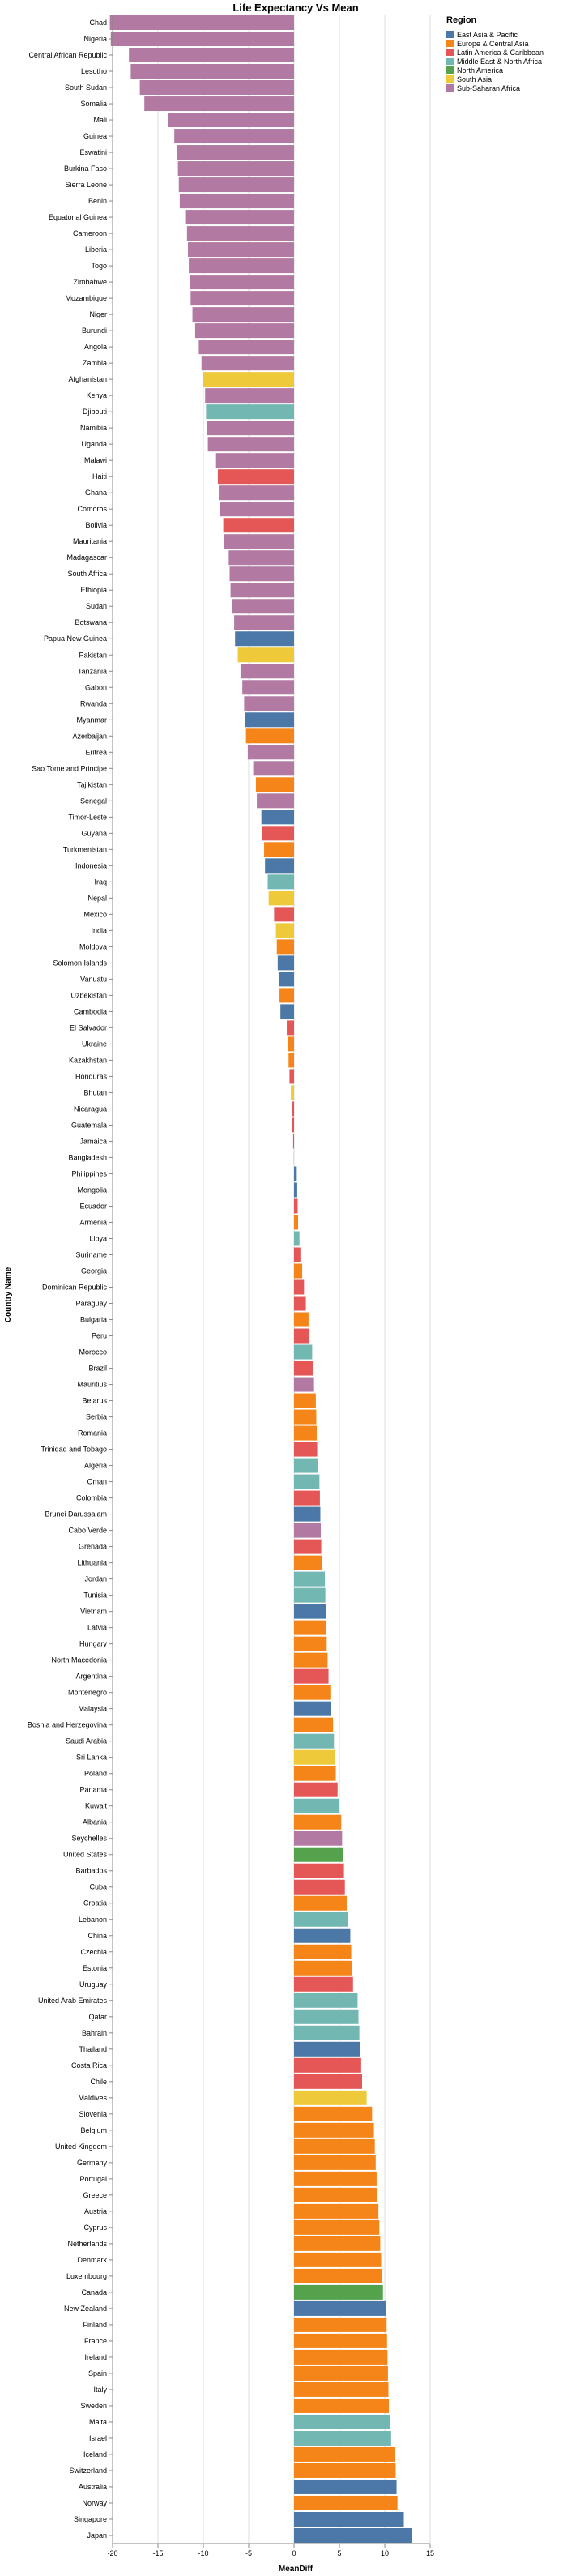  I want to click on bar-liberia, so click(240, 250).